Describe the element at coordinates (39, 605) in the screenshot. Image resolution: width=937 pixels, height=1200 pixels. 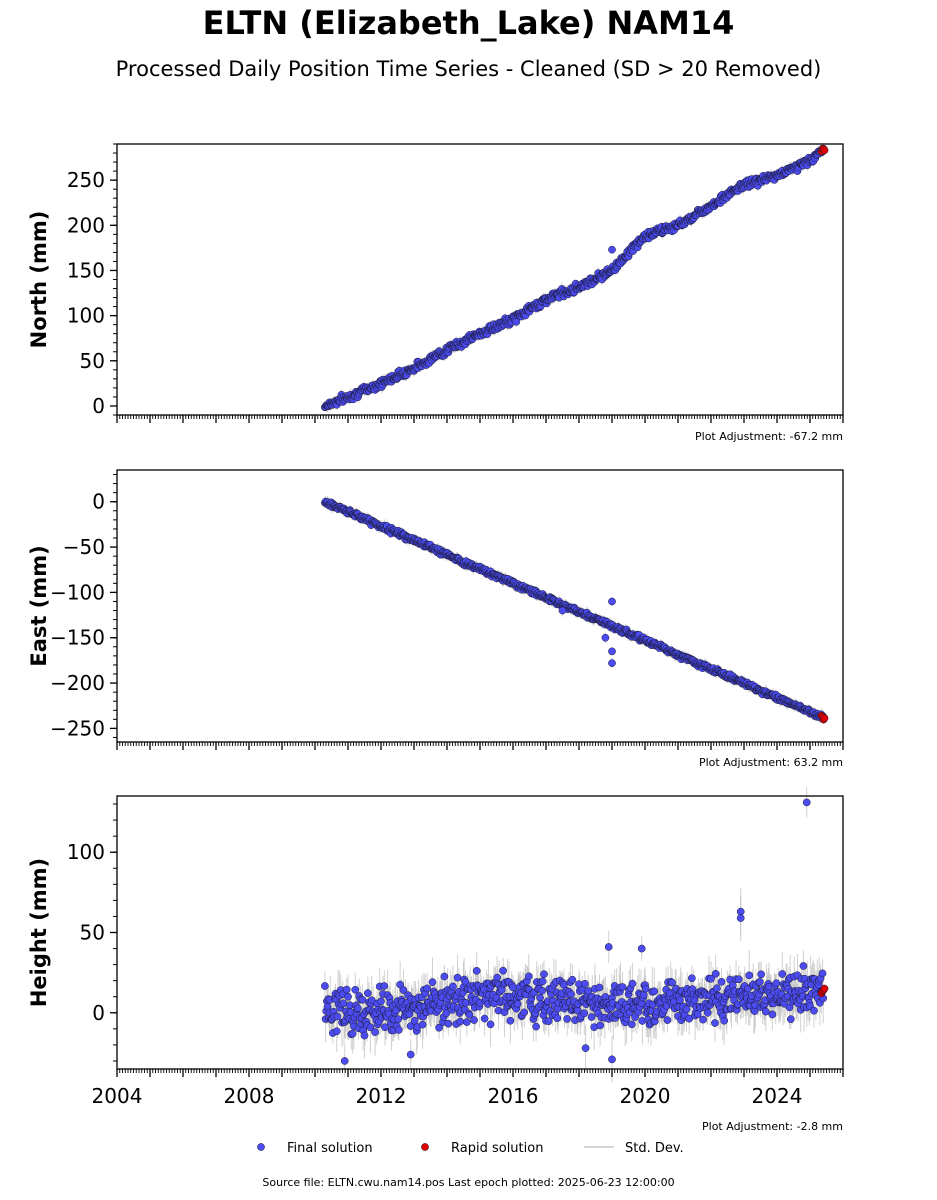
I see `y-axis-label: East (mm)` at that location.